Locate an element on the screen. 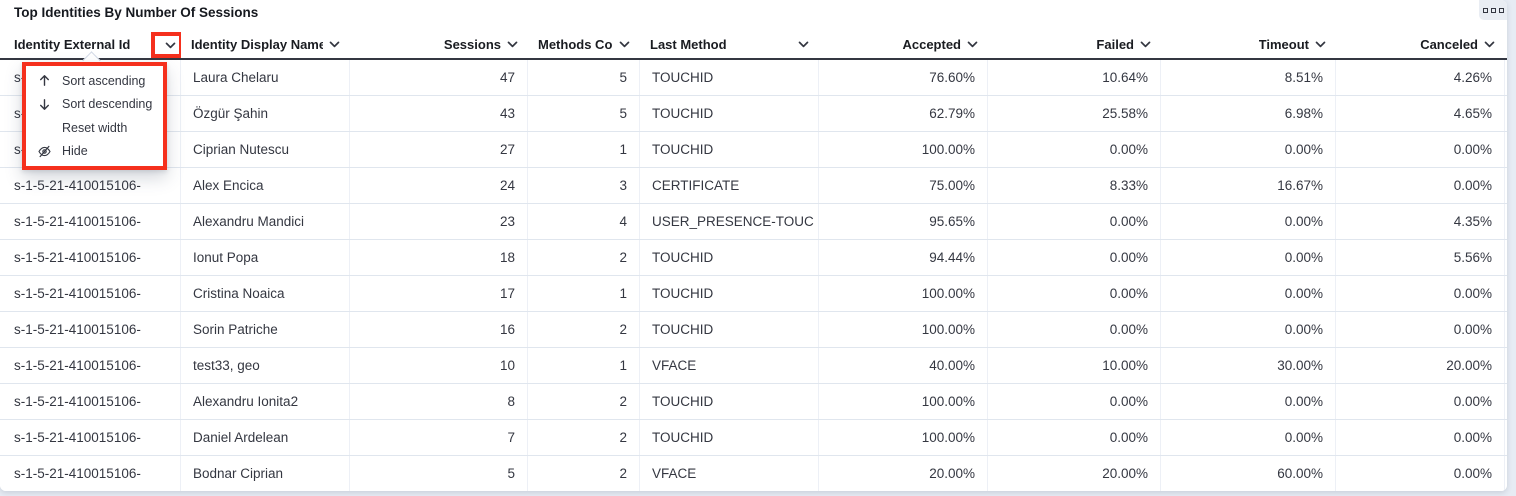 This screenshot has width=1516, height=496. column-header-sessions: Sessions is located at coordinates (439, 44).